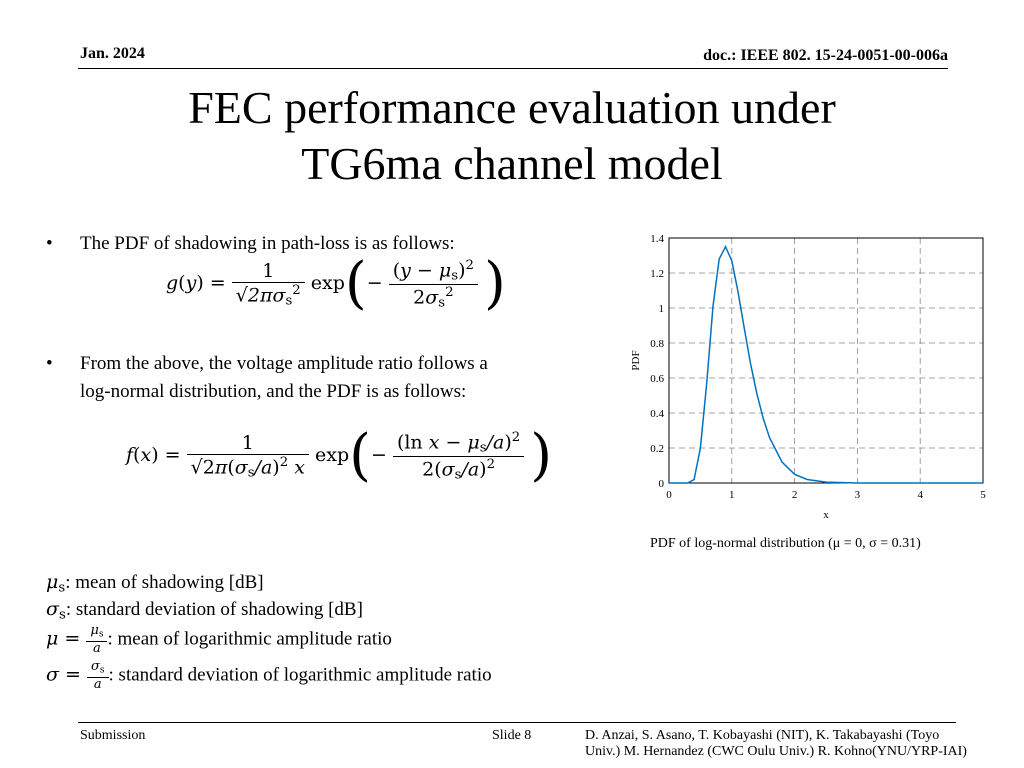  I want to click on definition-sigma-s-text: : standard deviation of shadowing [dB], so click(214, 609).